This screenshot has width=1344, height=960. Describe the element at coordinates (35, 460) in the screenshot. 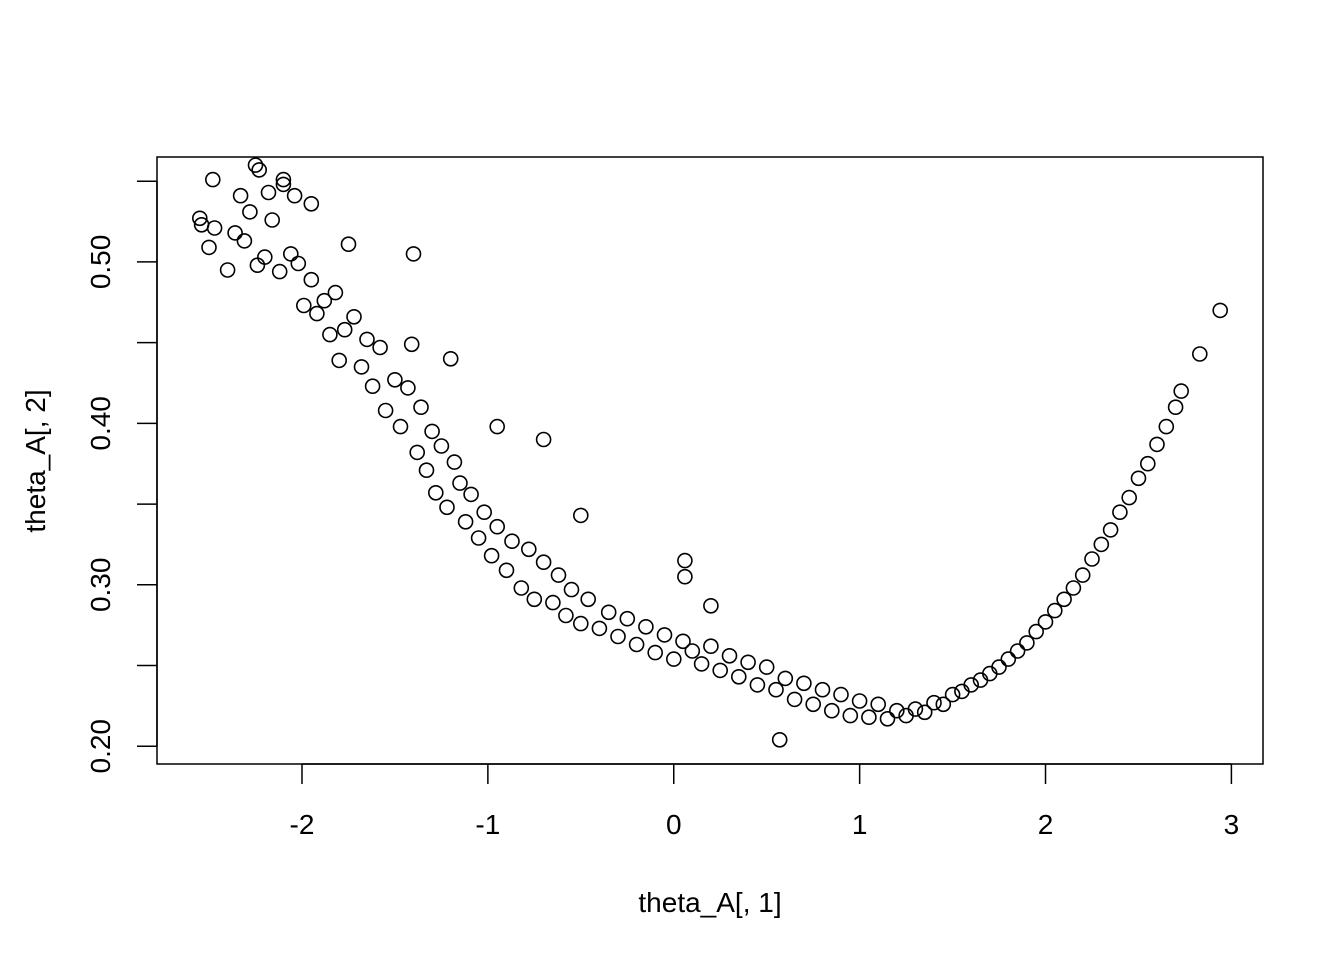

I see `y-axis-label: theta_A[, 2]` at that location.